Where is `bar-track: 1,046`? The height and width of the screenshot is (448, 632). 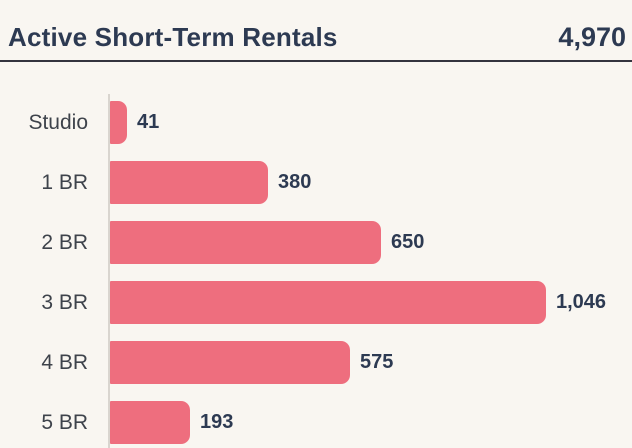
bar-track: 1,046 is located at coordinates (358, 302).